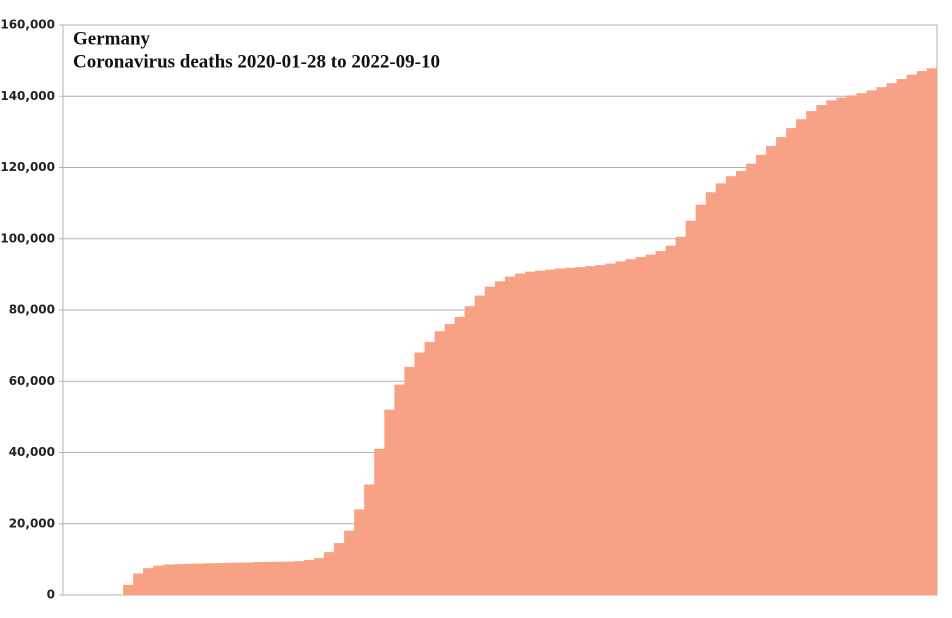 The width and height of the screenshot is (952, 618). Describe the element at coordinates (27, 238) in the screenshot. I see `y-tick-label: 100,000` at that location.